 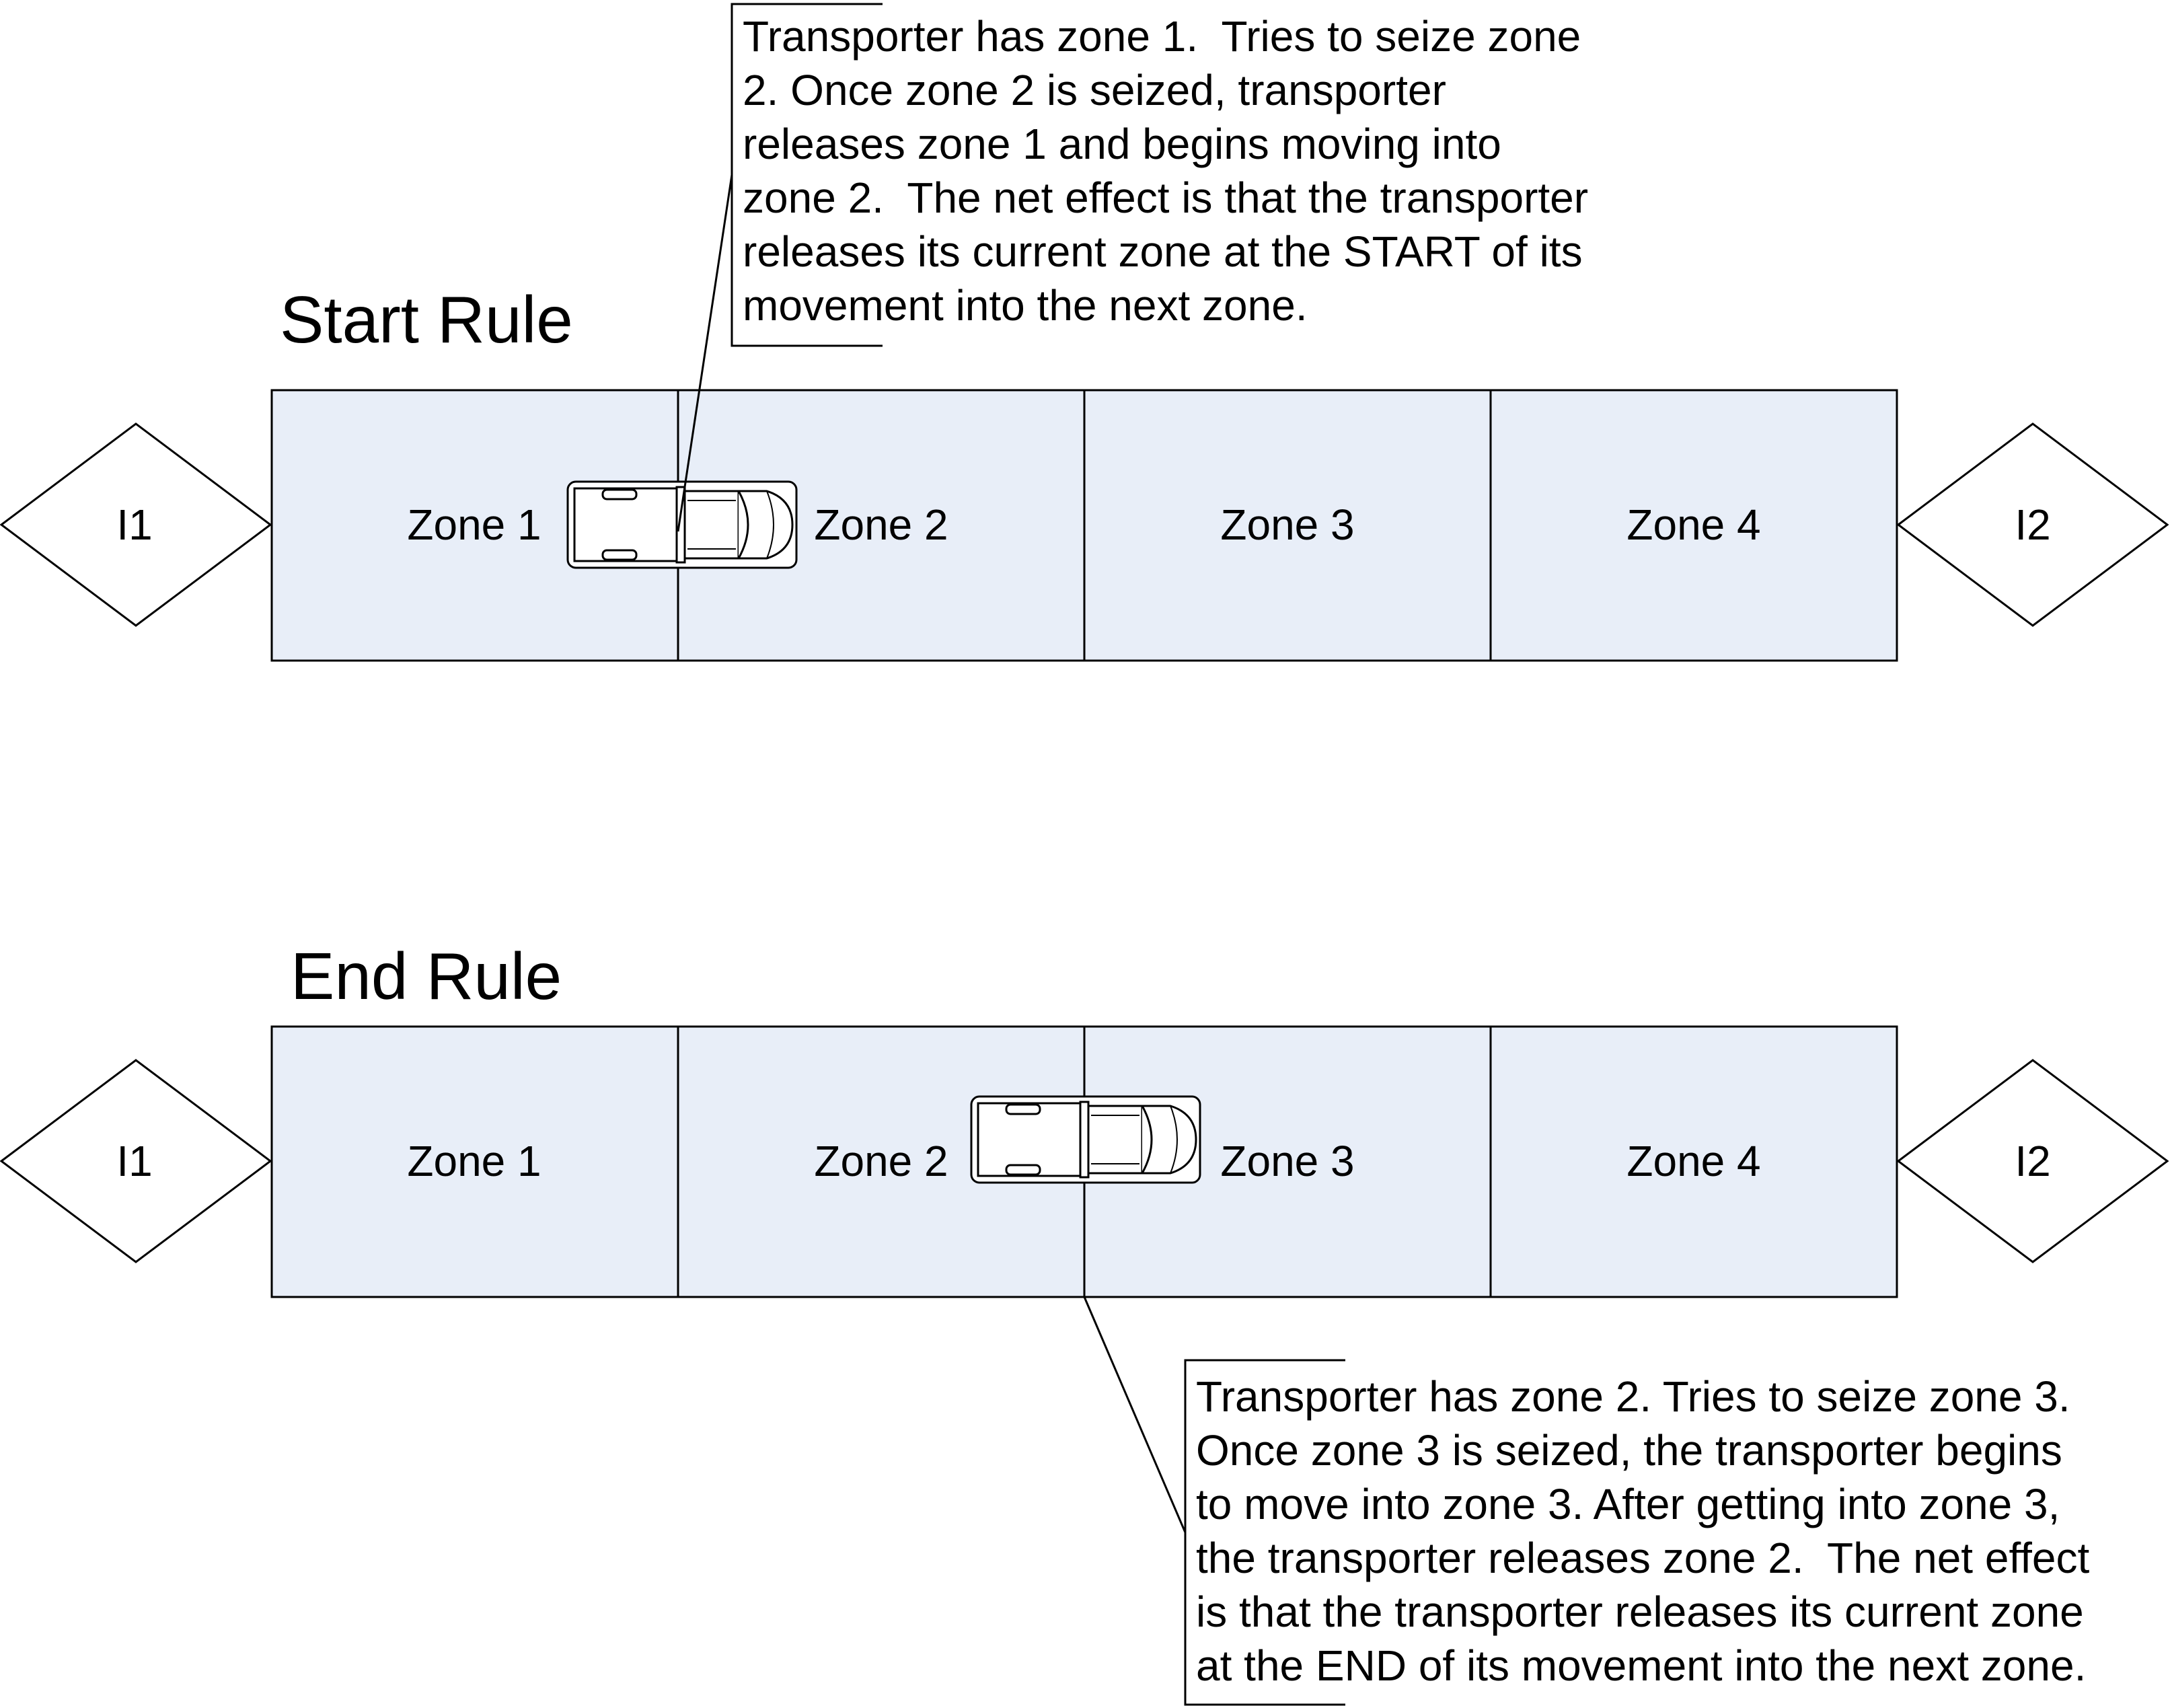 I want to click on start-exit-node-shape, so click(x=2032, y=524).